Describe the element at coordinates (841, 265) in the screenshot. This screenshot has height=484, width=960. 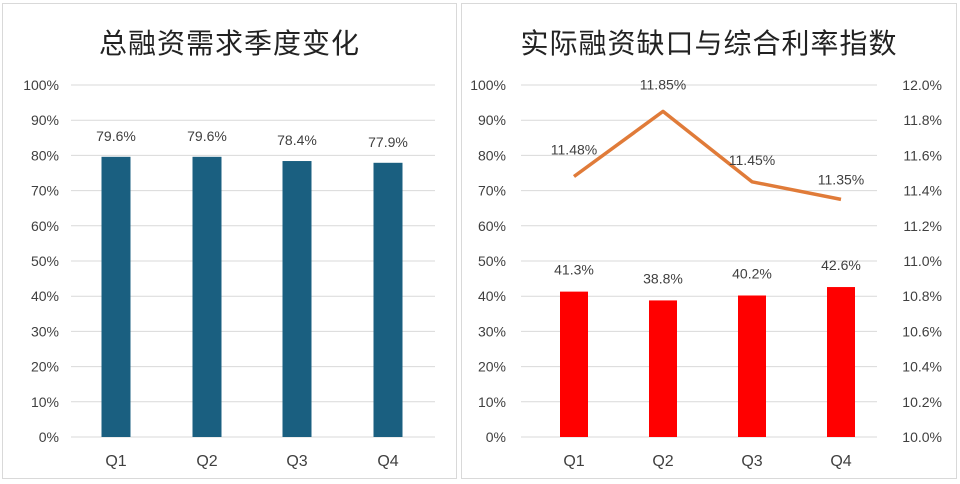
I see `bar-data-label: 42.6%` at that location.